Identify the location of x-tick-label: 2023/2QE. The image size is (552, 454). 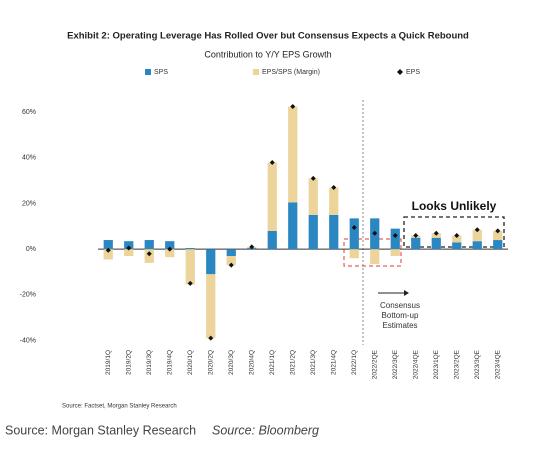
(456, 364).